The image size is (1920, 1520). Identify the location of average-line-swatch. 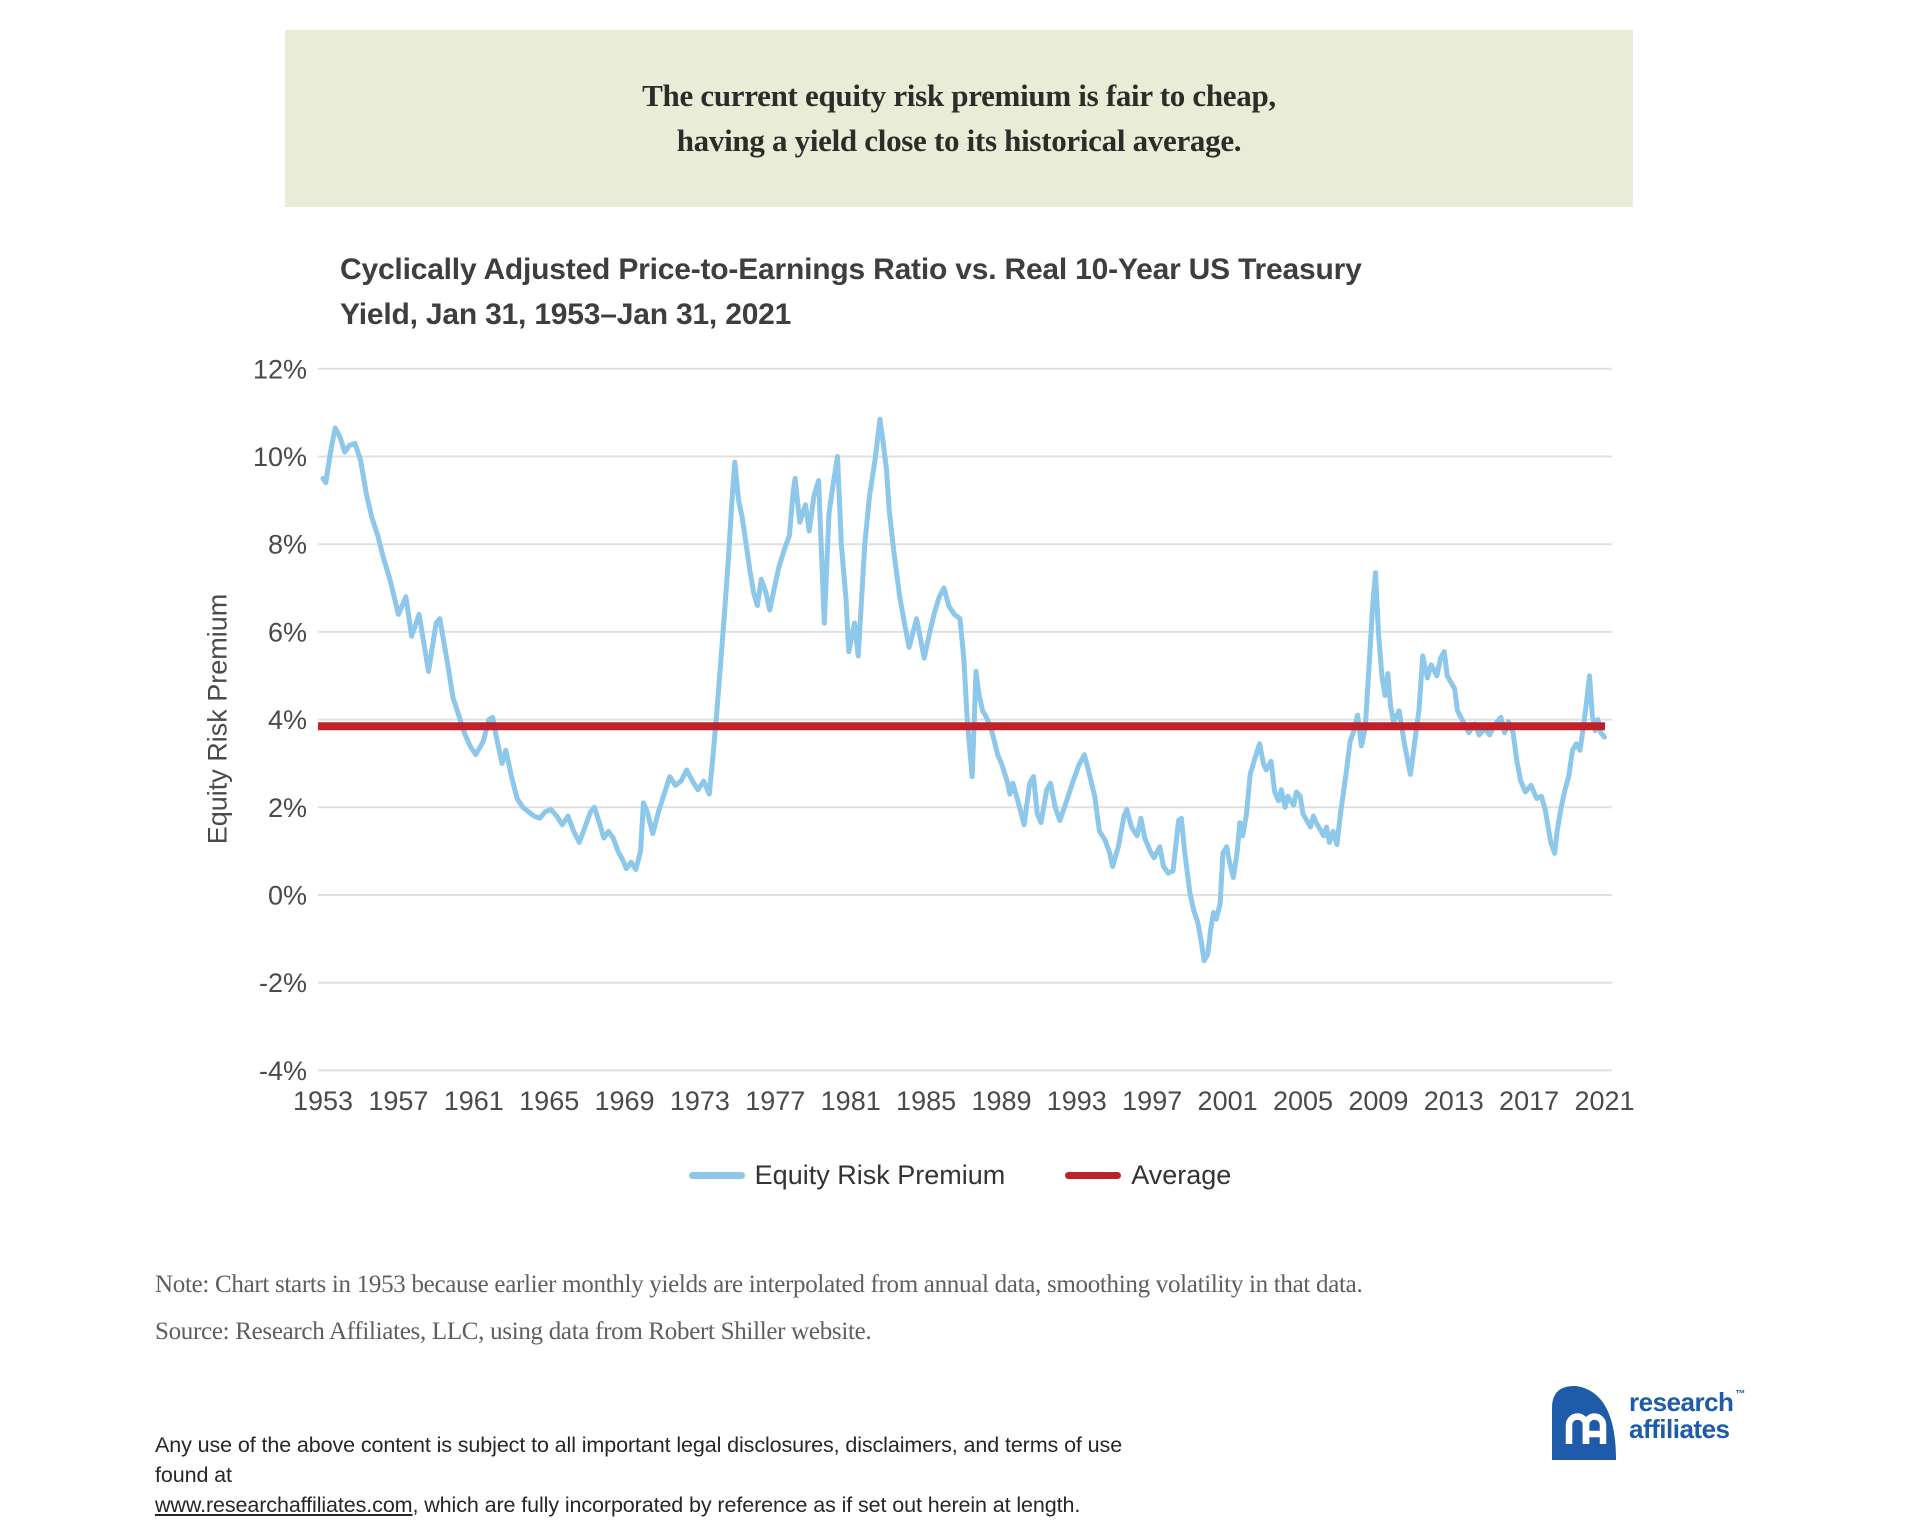
(1093, 1175).